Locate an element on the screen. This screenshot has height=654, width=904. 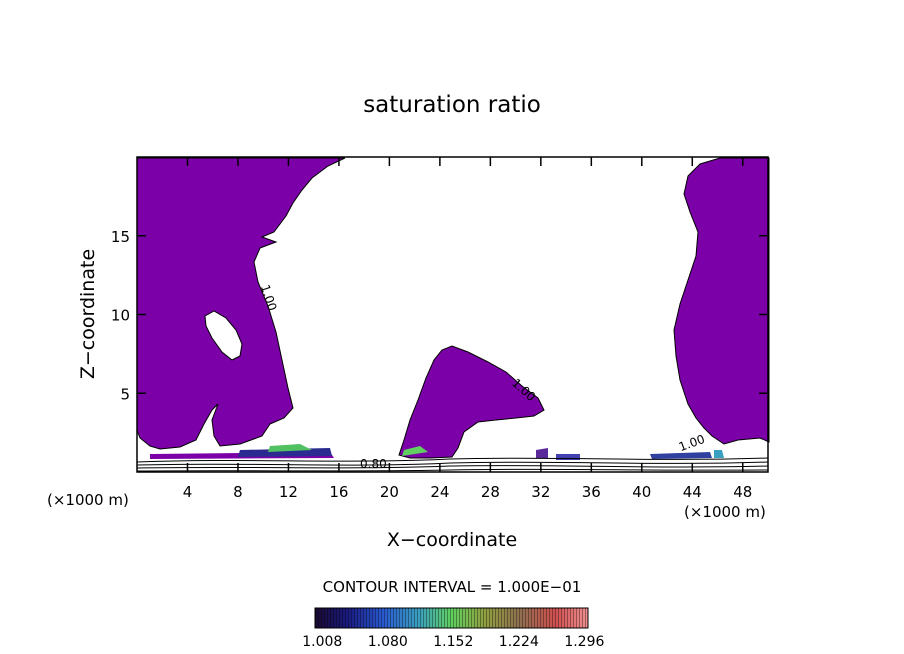
colorbar-tick-label: 1.080 is located at coordinates (388, 642).